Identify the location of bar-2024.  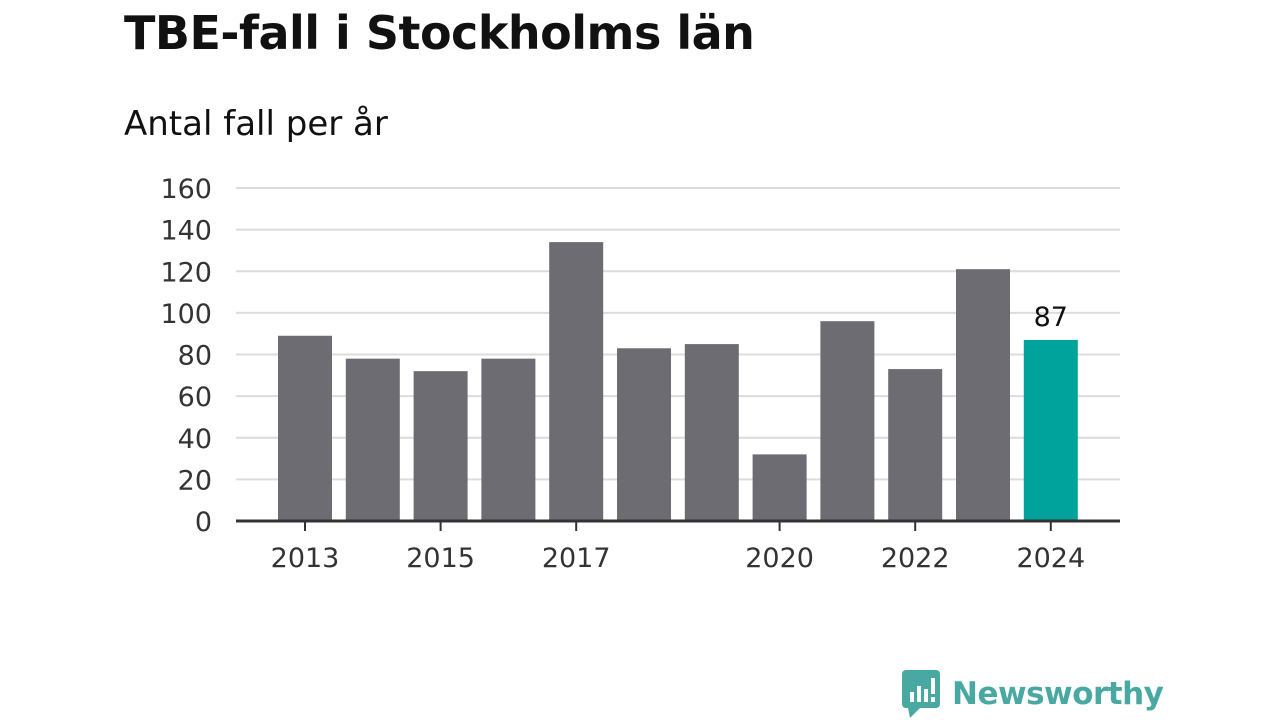
(1050, 430).